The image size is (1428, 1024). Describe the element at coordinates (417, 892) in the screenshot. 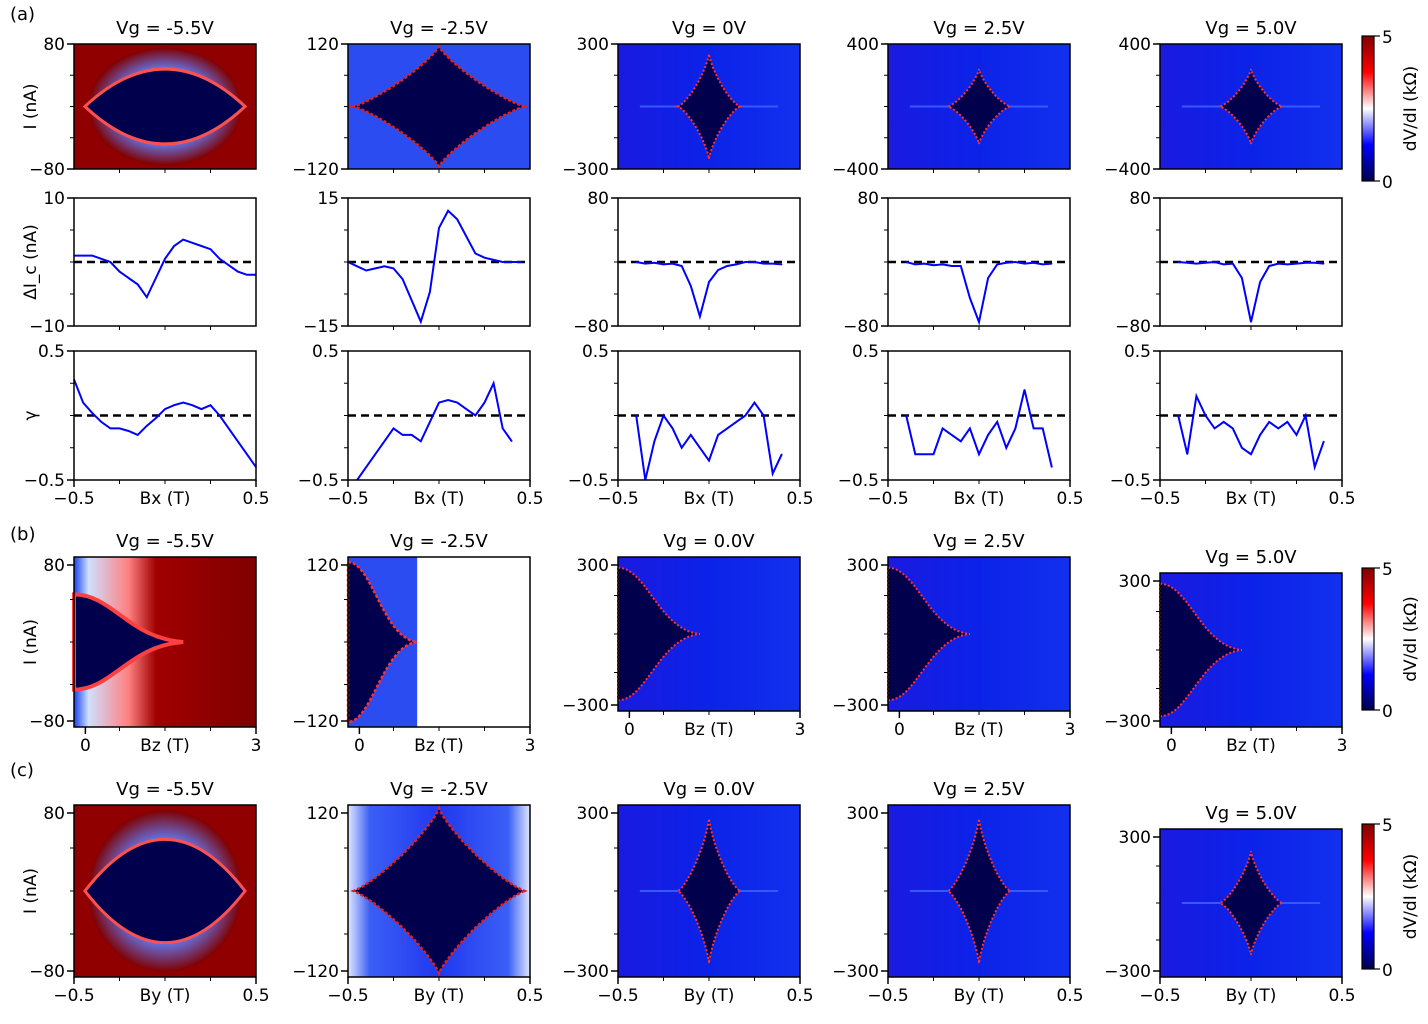

I see `panel-c-map-2: 120 −120 −0.5 0.5 By (T) Vg = -2.5V` at that location.